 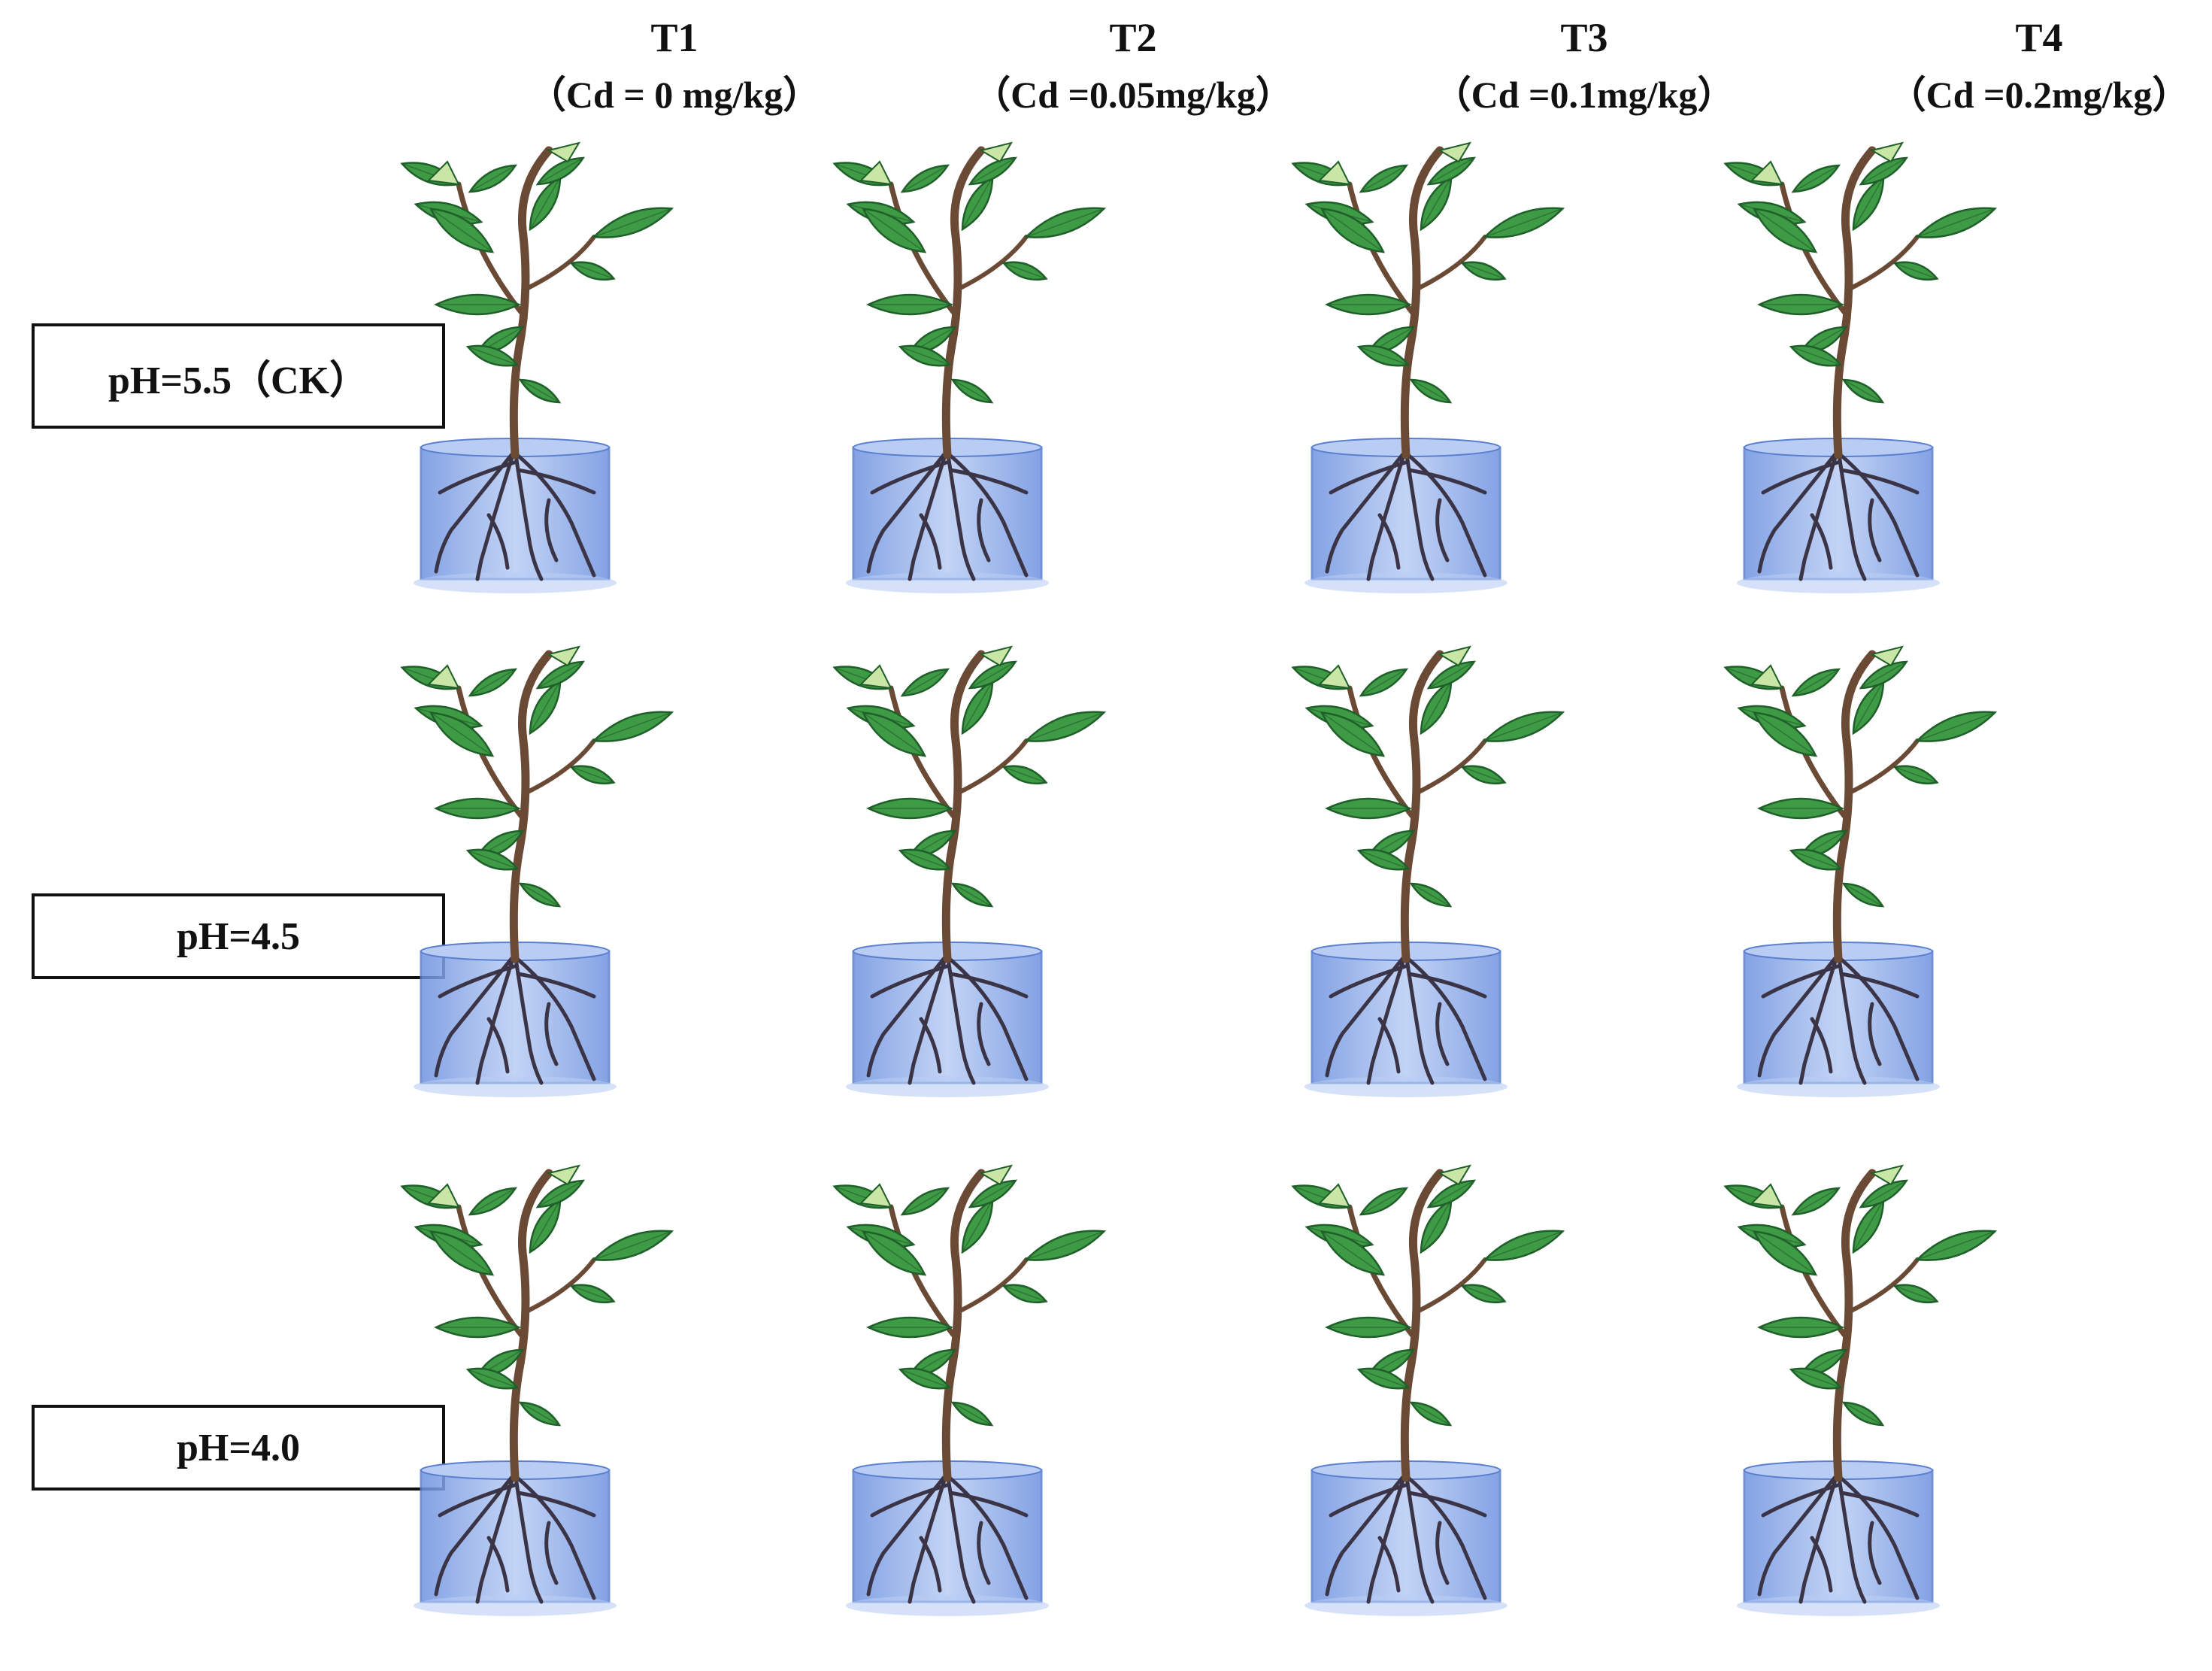 What do you see at coordinates (239, 1448) in the screenshot?
I see `row-label-ph-4-0: pH=4.0` at bounding box center [239, 1448].